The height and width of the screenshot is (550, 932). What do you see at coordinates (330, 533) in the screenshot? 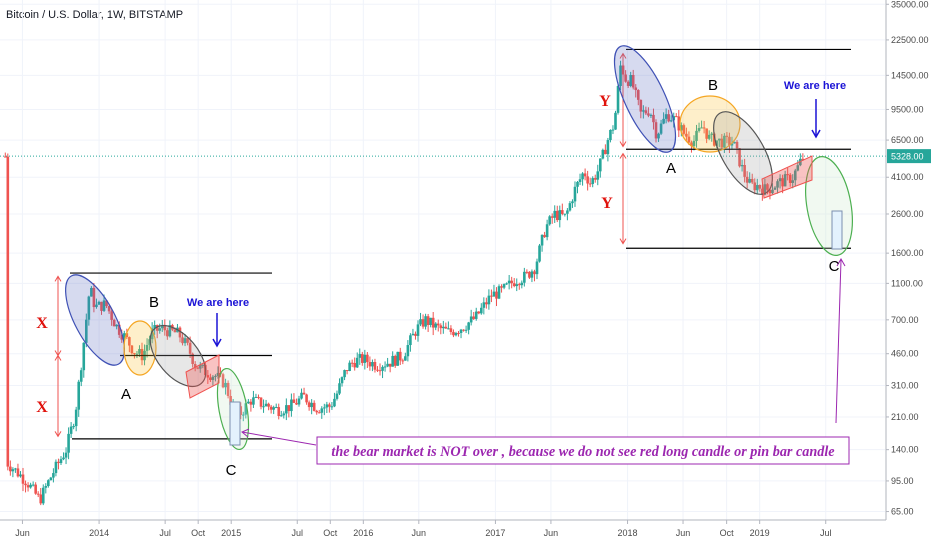
I see `time-tick-label: Oct` at bounding box center [330, 533].